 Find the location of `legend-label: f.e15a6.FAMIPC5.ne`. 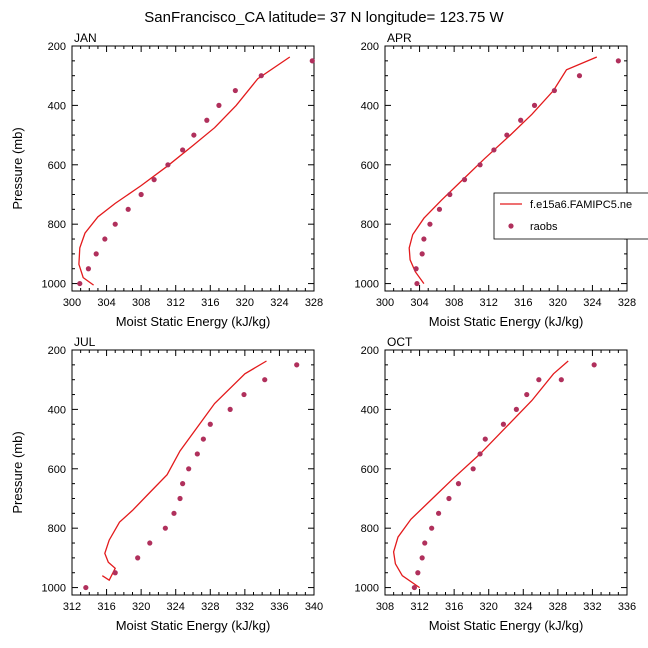

legend-label: f.e15a6.FAMIPC5.ne is located at coordinates (581, 205).